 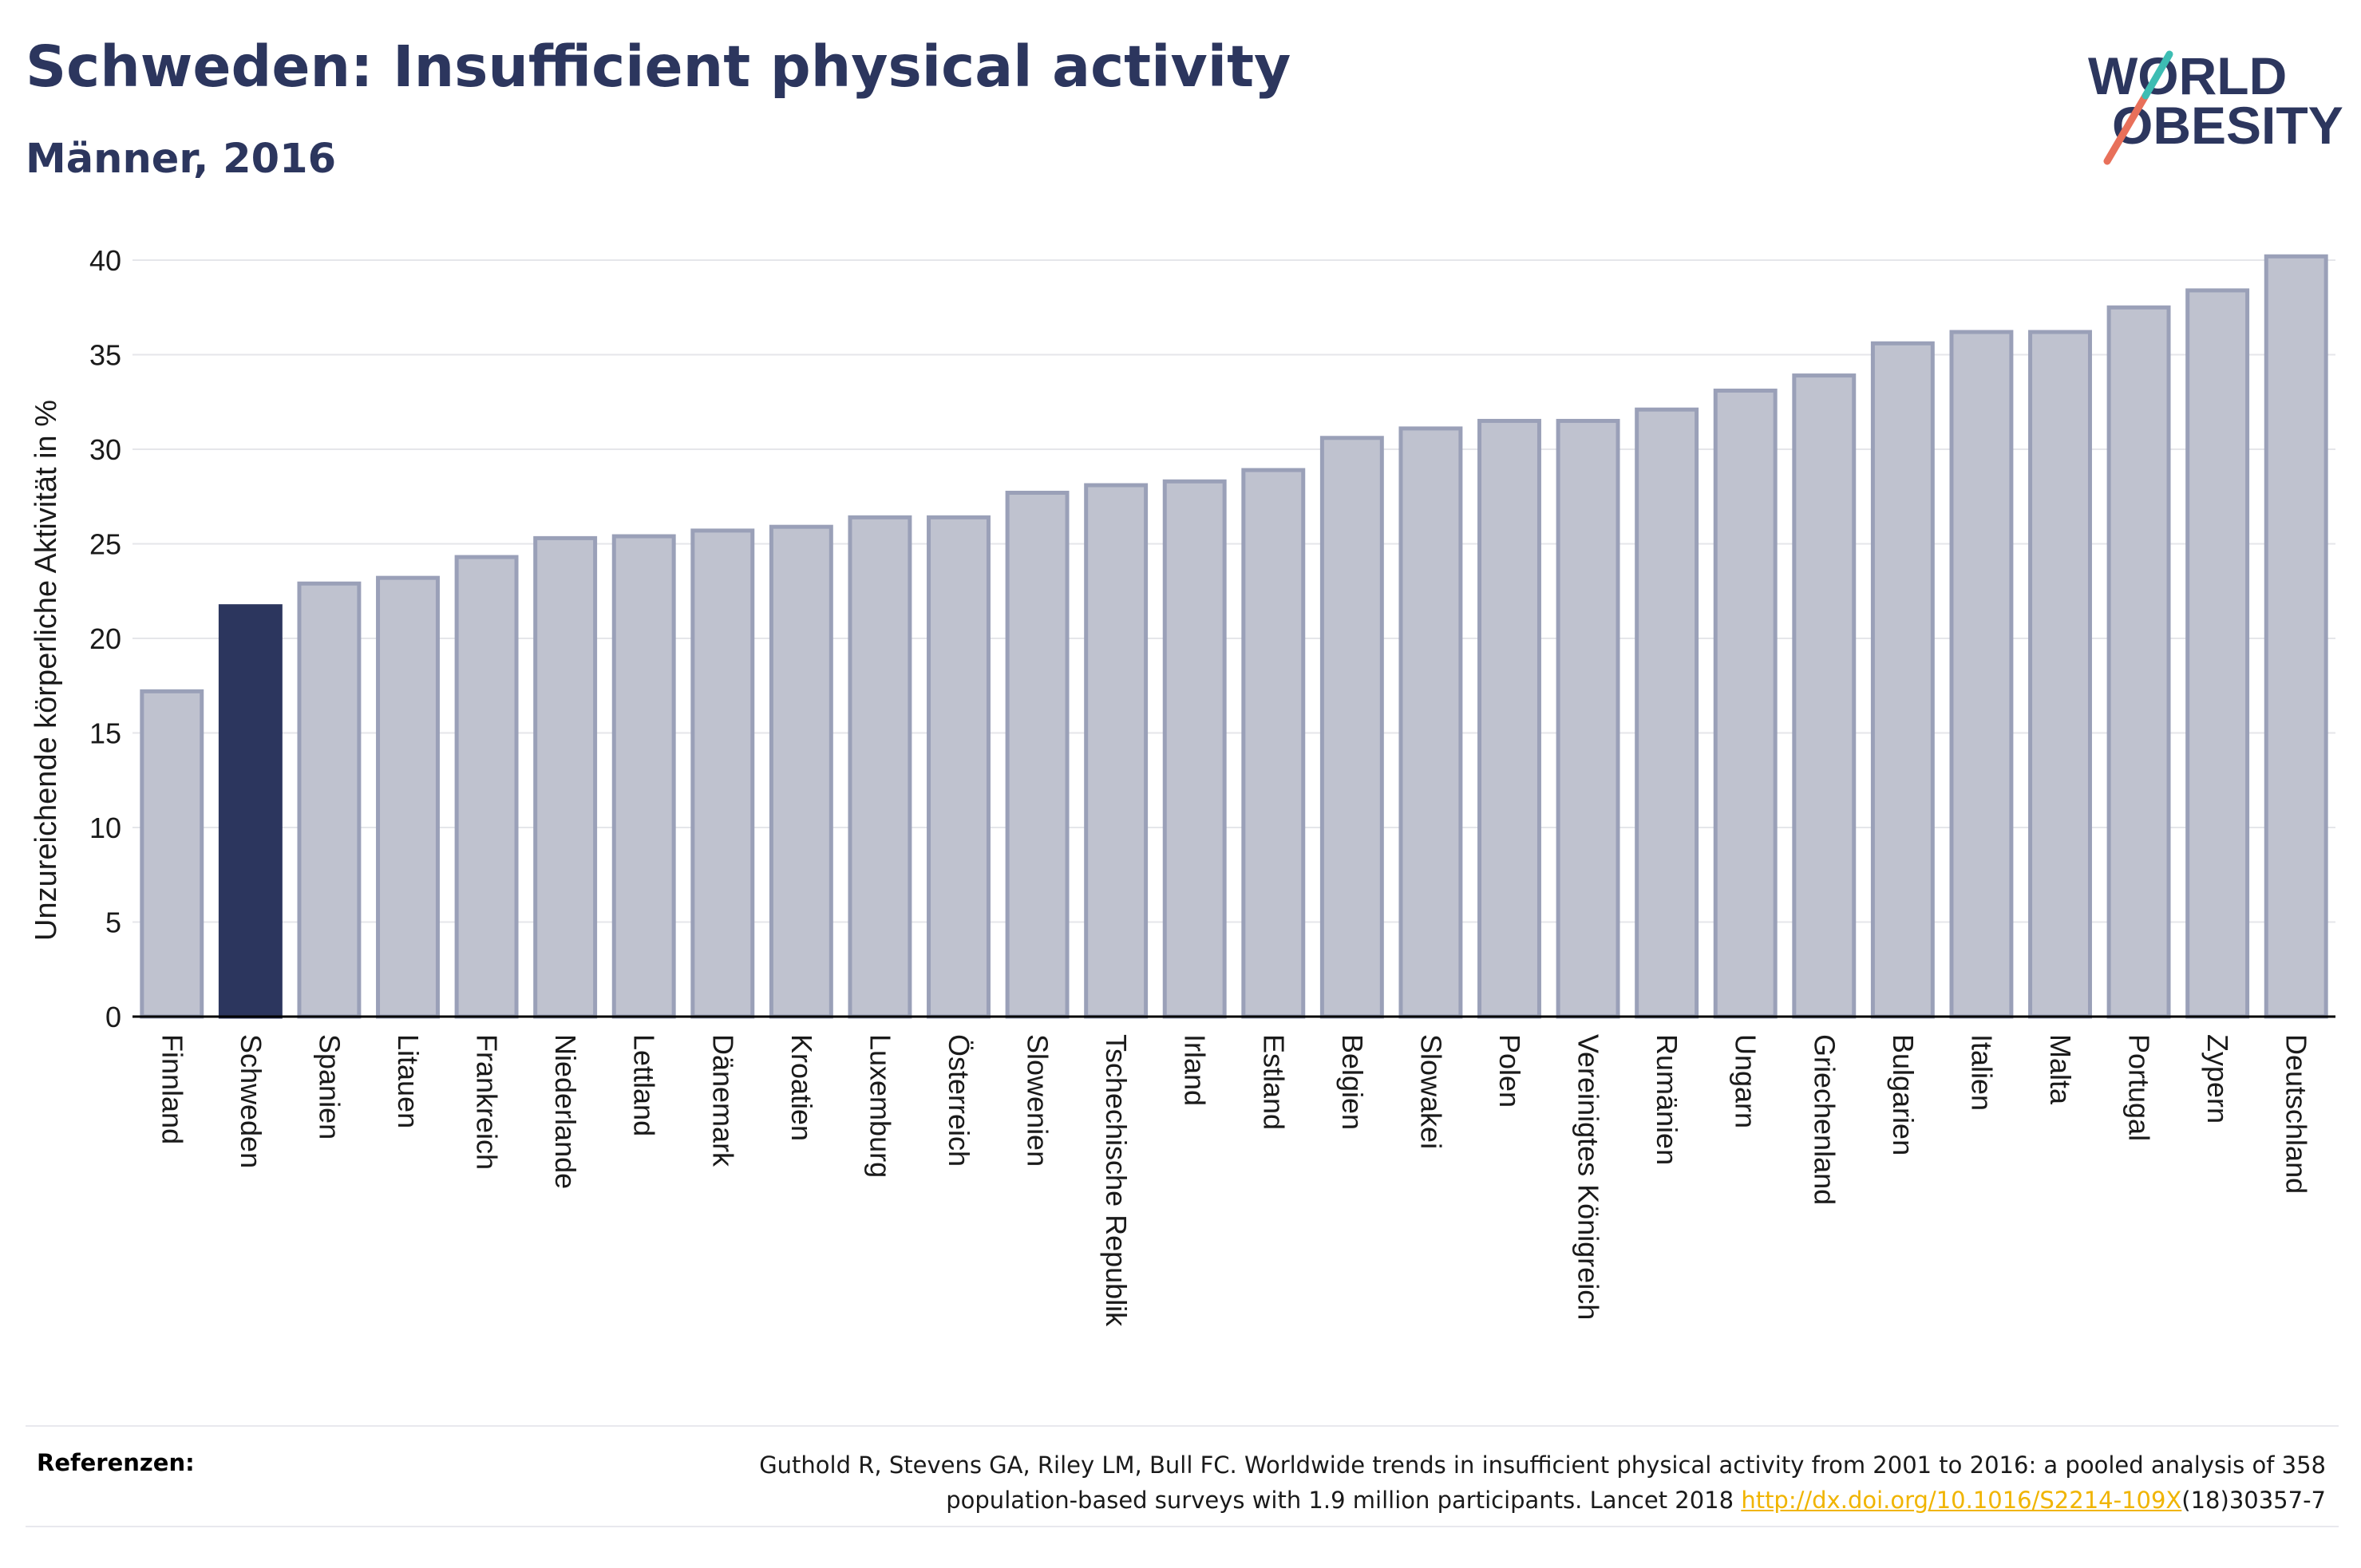 What do you see at coordinates (1509, 1071) in the screenshot?
I see `x-tick-label: Polen` at bounding box center [1509, 1071].